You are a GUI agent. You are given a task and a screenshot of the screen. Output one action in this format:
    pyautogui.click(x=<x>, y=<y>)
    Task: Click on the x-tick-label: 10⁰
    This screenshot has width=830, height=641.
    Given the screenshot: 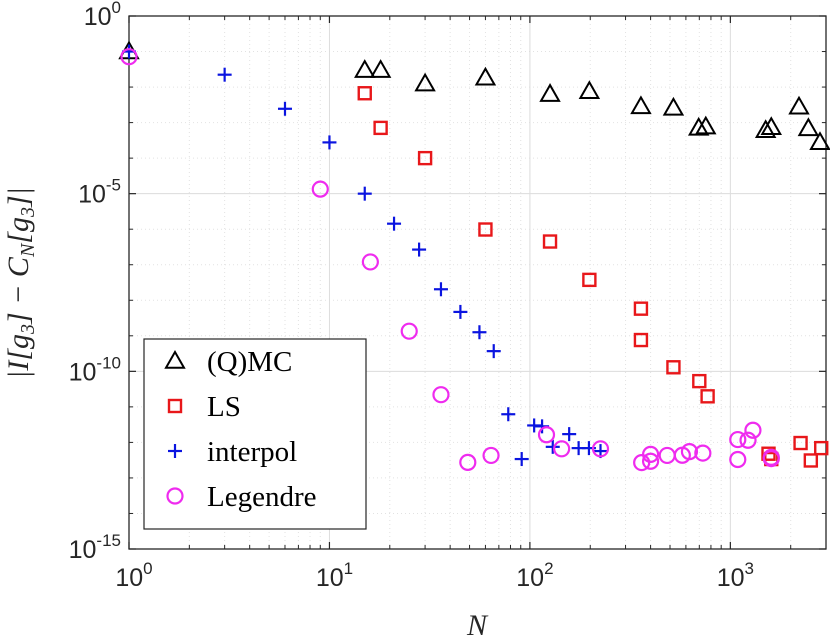 What is the action you would take?
    pyautogui.click(x=133, y=575)
    